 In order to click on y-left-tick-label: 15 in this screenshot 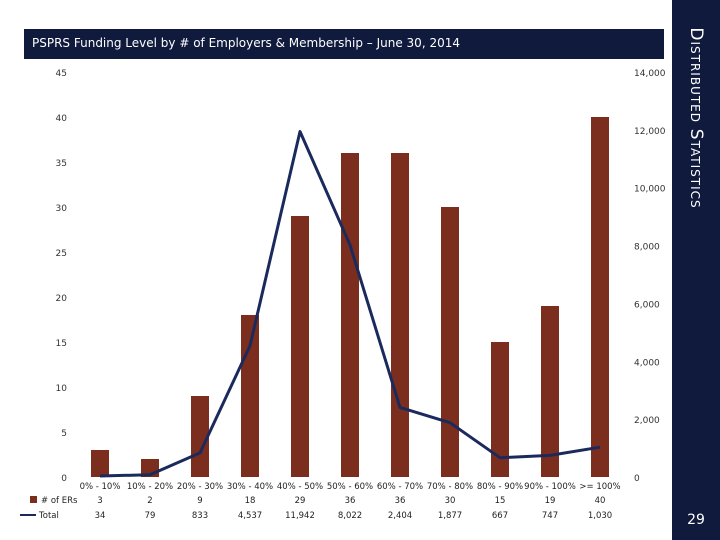, I will do `click(61, 344)`.